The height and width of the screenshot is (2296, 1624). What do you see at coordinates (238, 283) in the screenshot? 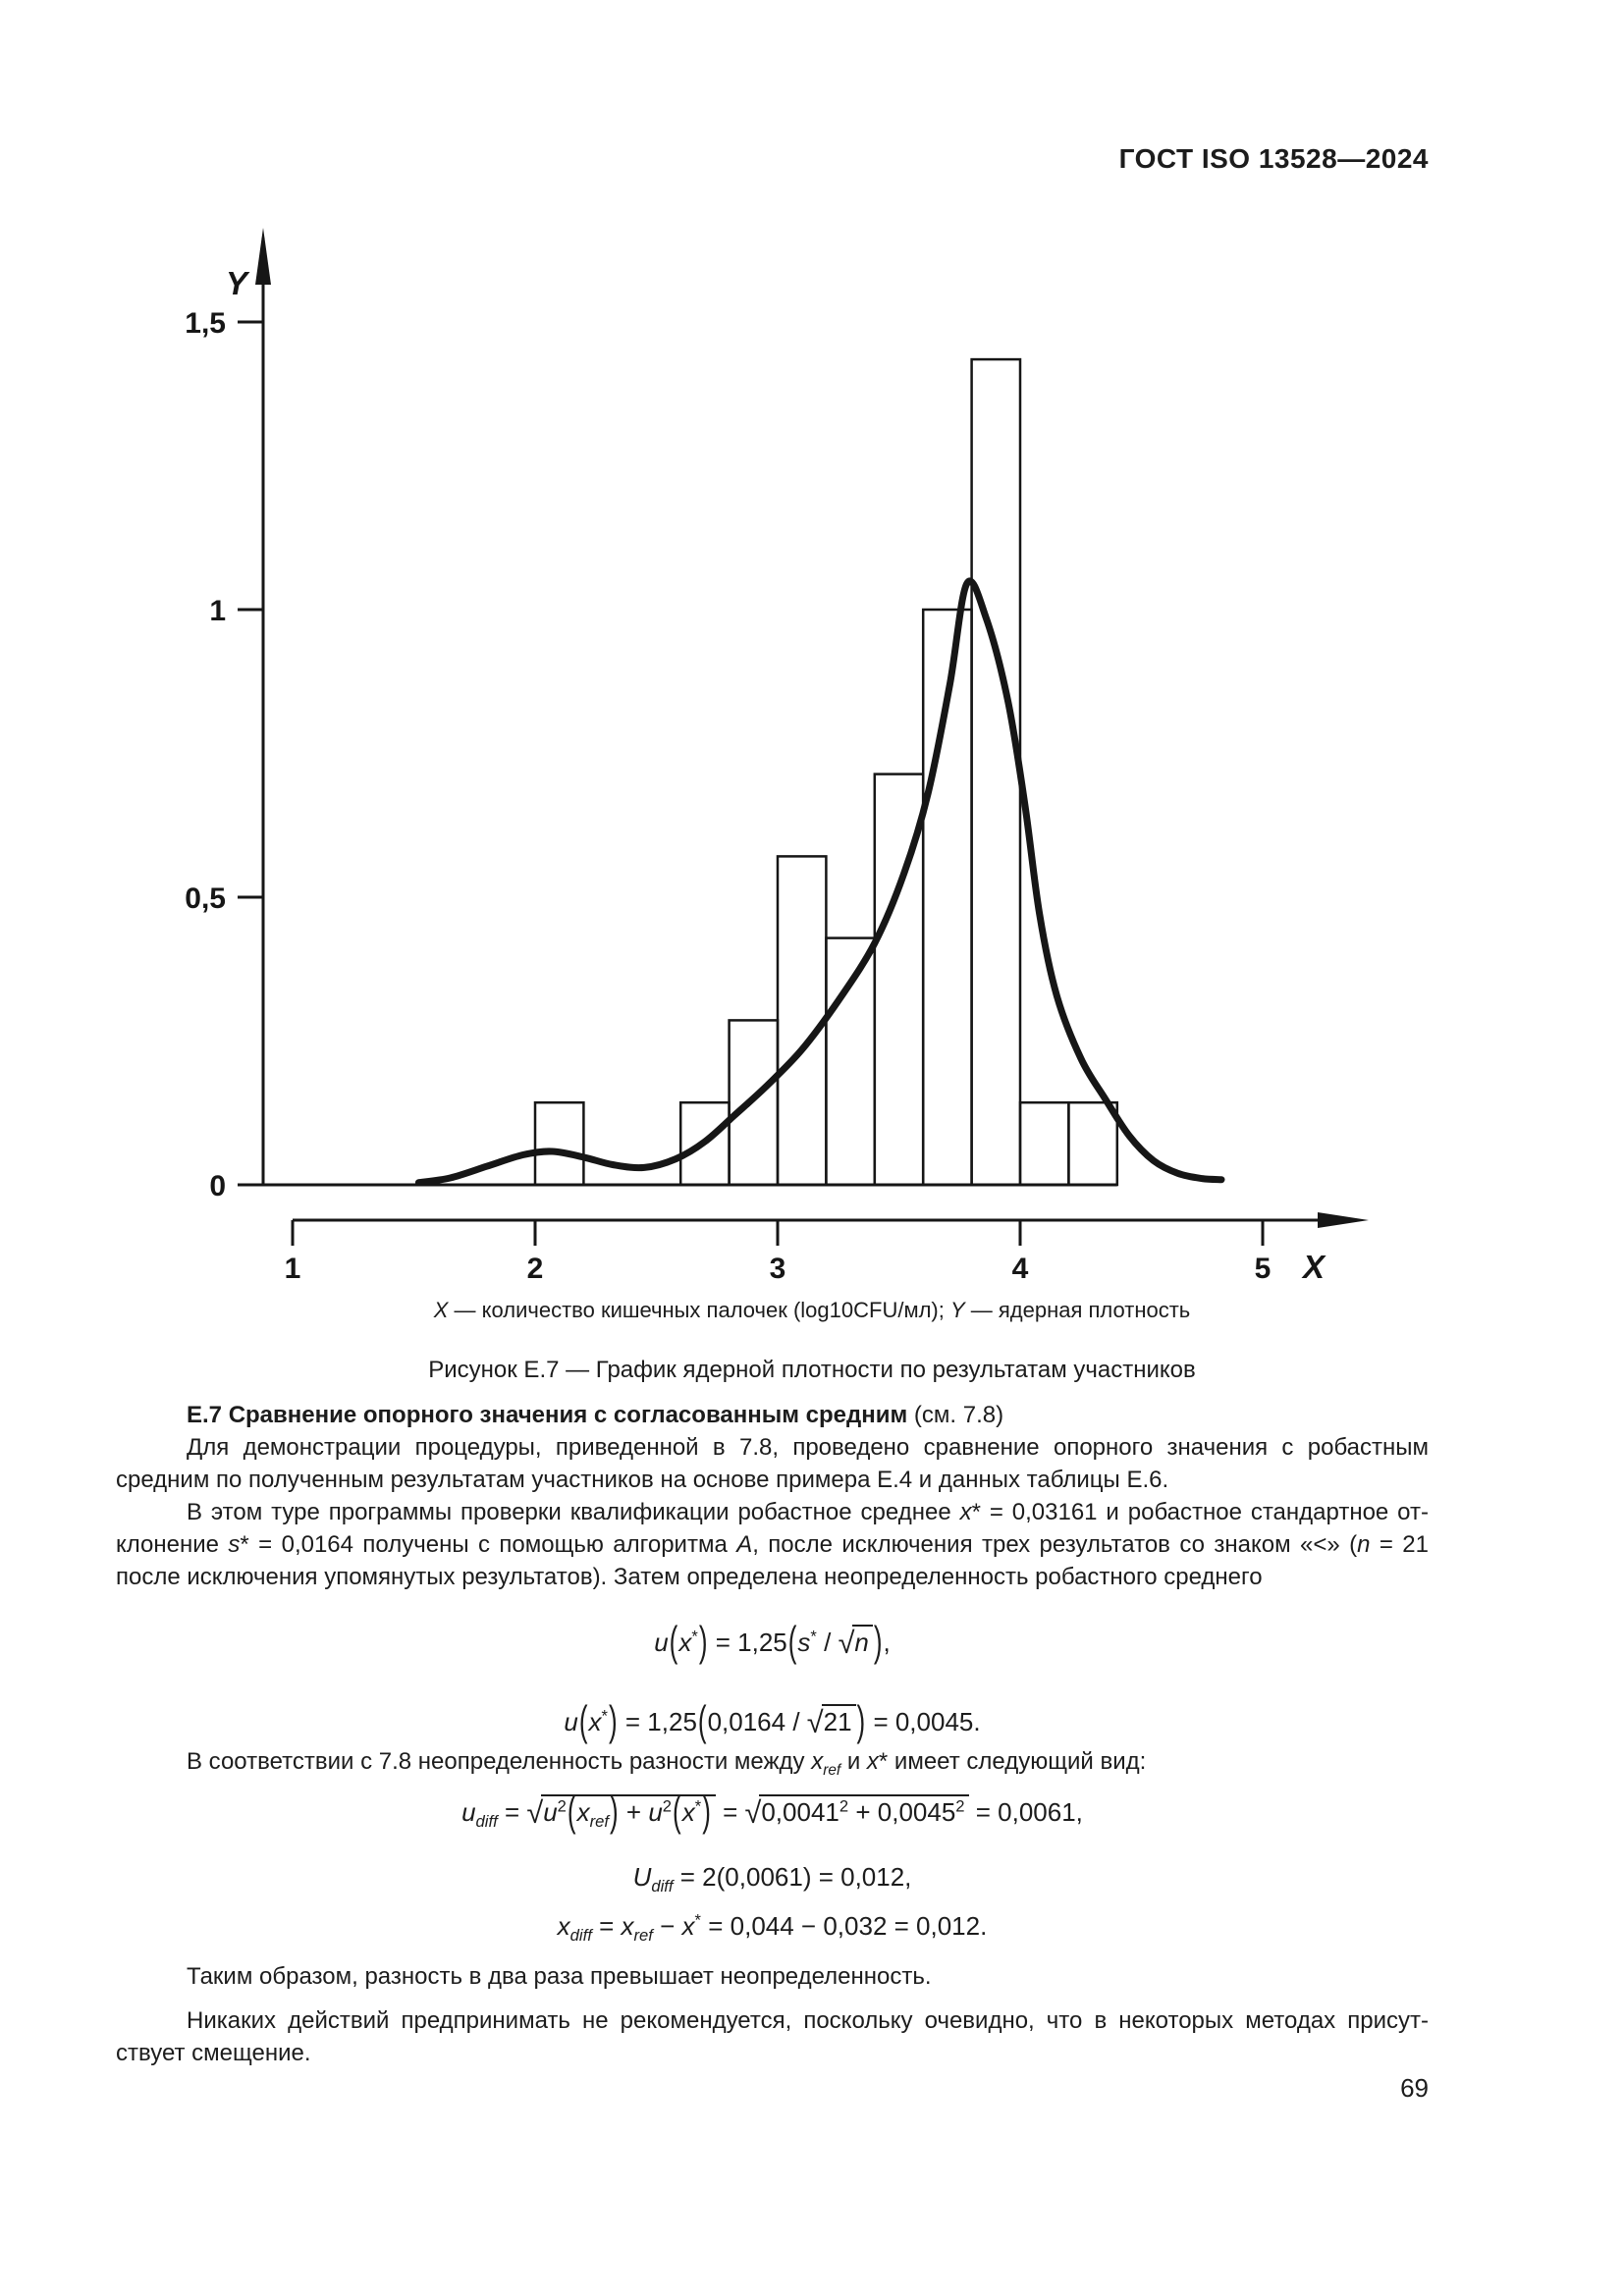
I see `y-axis-label: Y` at bounding box center [238, 283].